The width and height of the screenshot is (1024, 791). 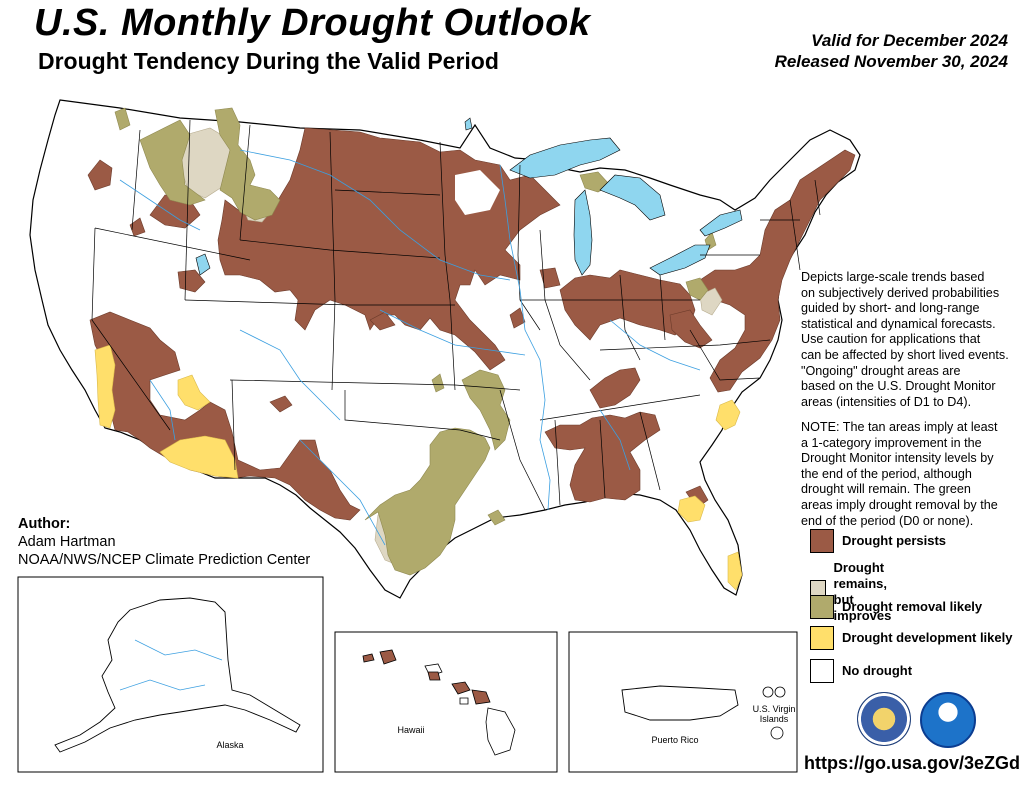 I want to click on page-subtitle: Drought Tendency During the Valid Period, so click(x=268, y=61).